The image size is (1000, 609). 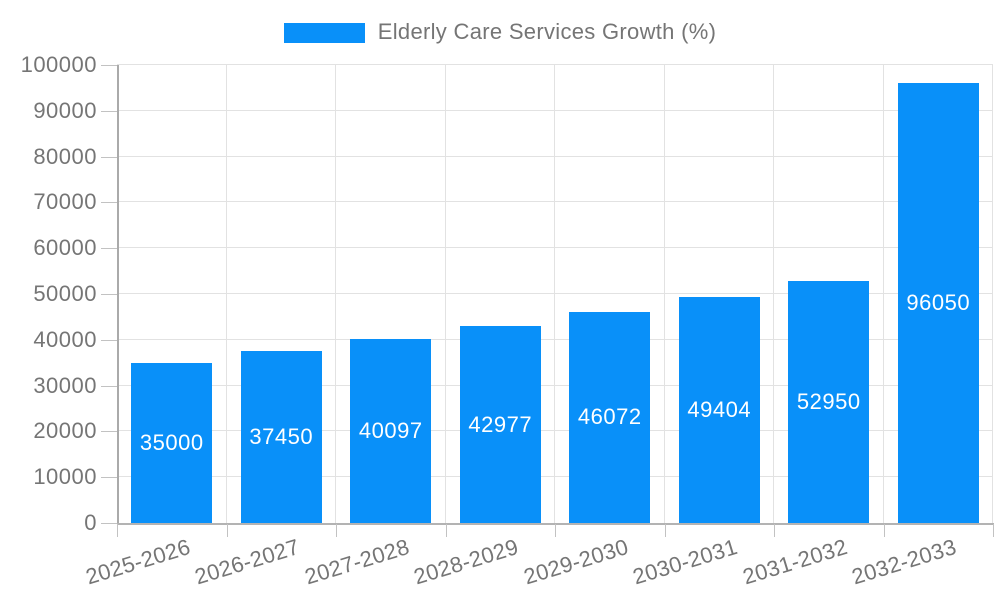 I want to click on y-tick-label: 100000, so click(x=58, y=64).